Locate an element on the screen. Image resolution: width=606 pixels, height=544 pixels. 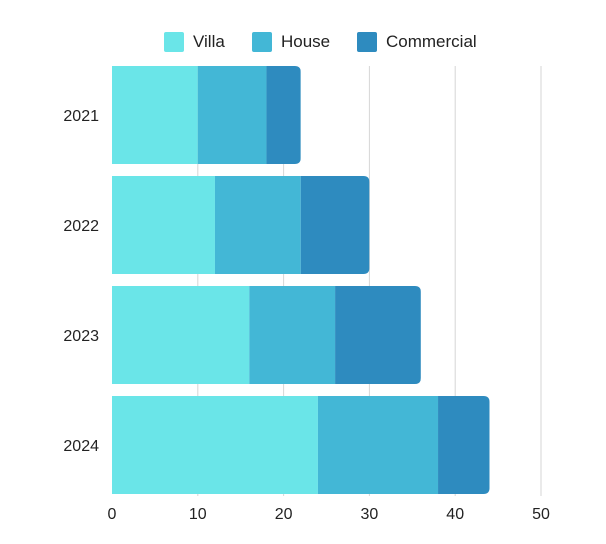
legend-swatch-villa is located at coordinates (174, 42).